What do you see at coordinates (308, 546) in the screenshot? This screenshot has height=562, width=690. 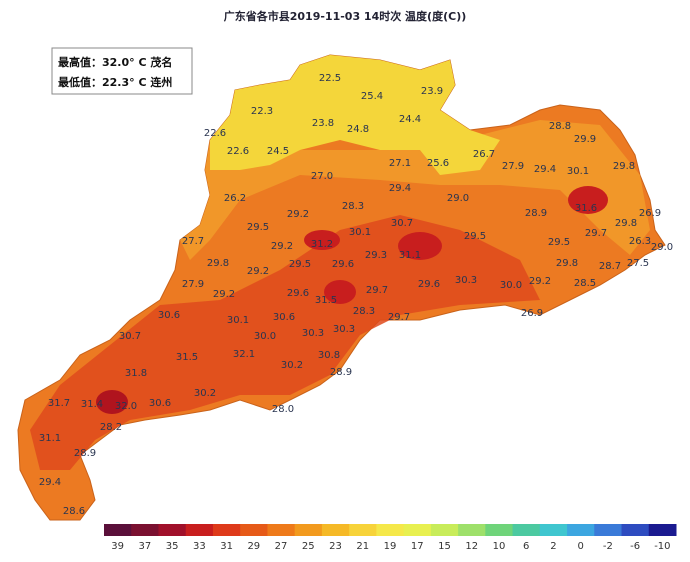 I see `legend-label: 25` at bounding box center [308, 546].